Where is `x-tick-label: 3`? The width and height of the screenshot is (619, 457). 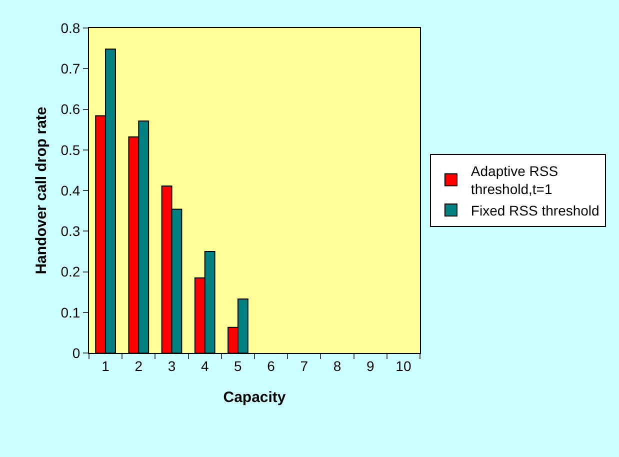 x-tick-label: 3 is located at coordinates (172, 366).